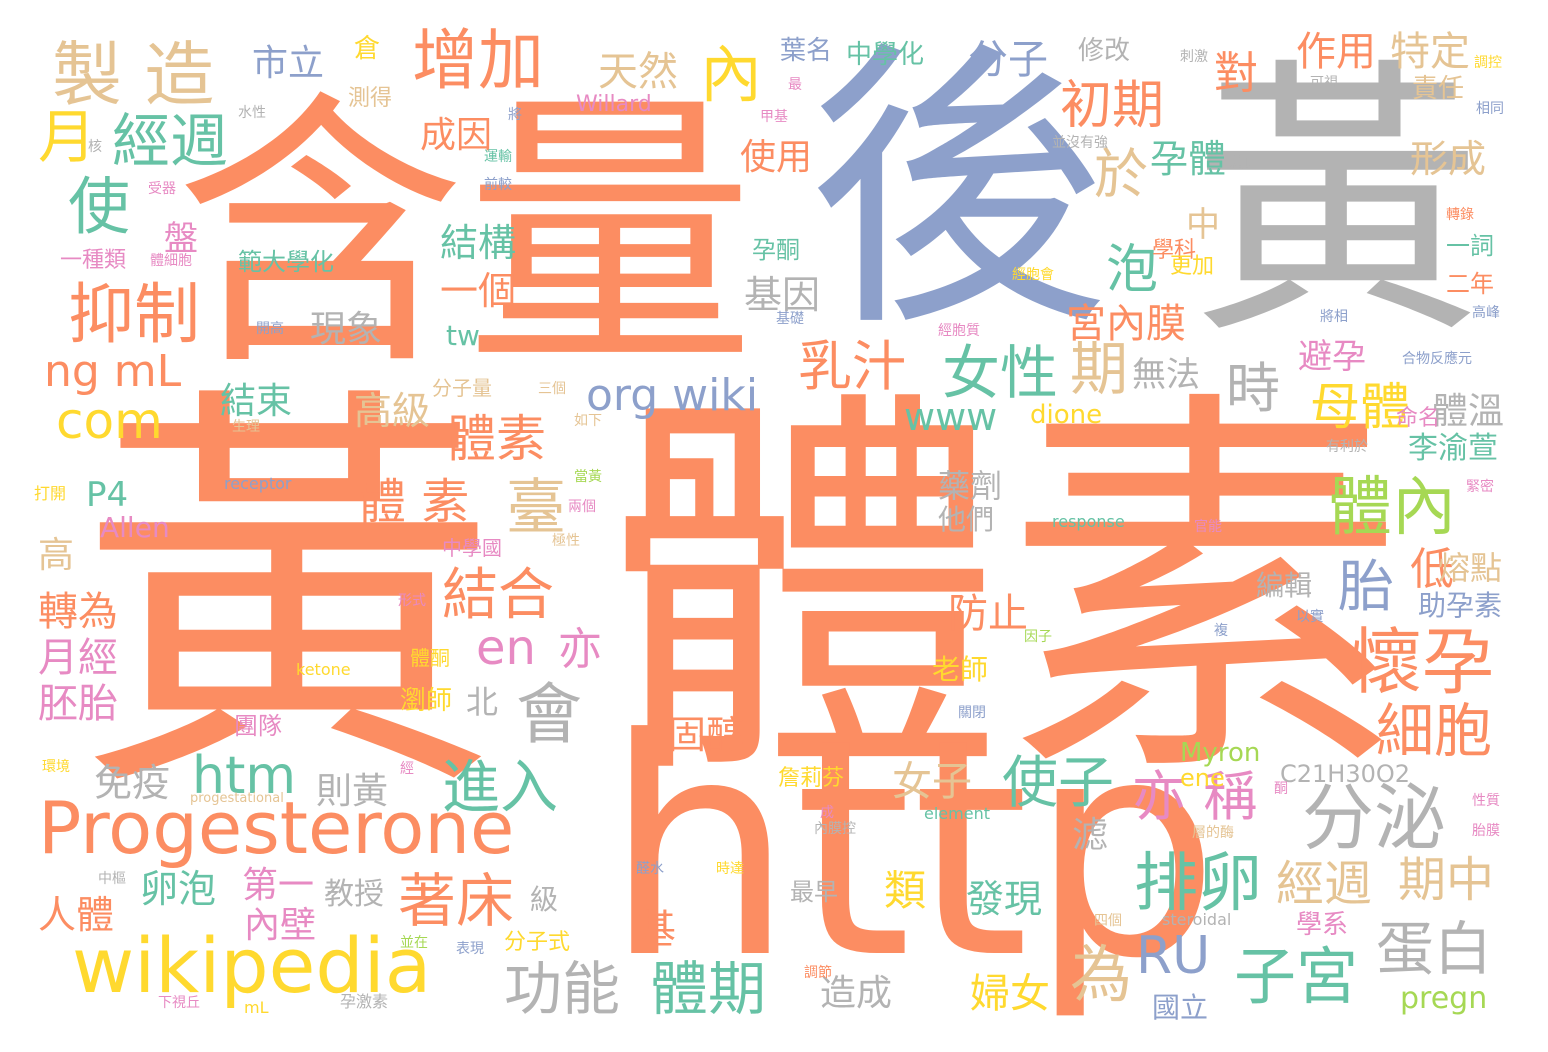 The width and height of the screenshot is (1548, 1052). I want to click on word-cengdemei: 層的酶, so click(1213, 833).